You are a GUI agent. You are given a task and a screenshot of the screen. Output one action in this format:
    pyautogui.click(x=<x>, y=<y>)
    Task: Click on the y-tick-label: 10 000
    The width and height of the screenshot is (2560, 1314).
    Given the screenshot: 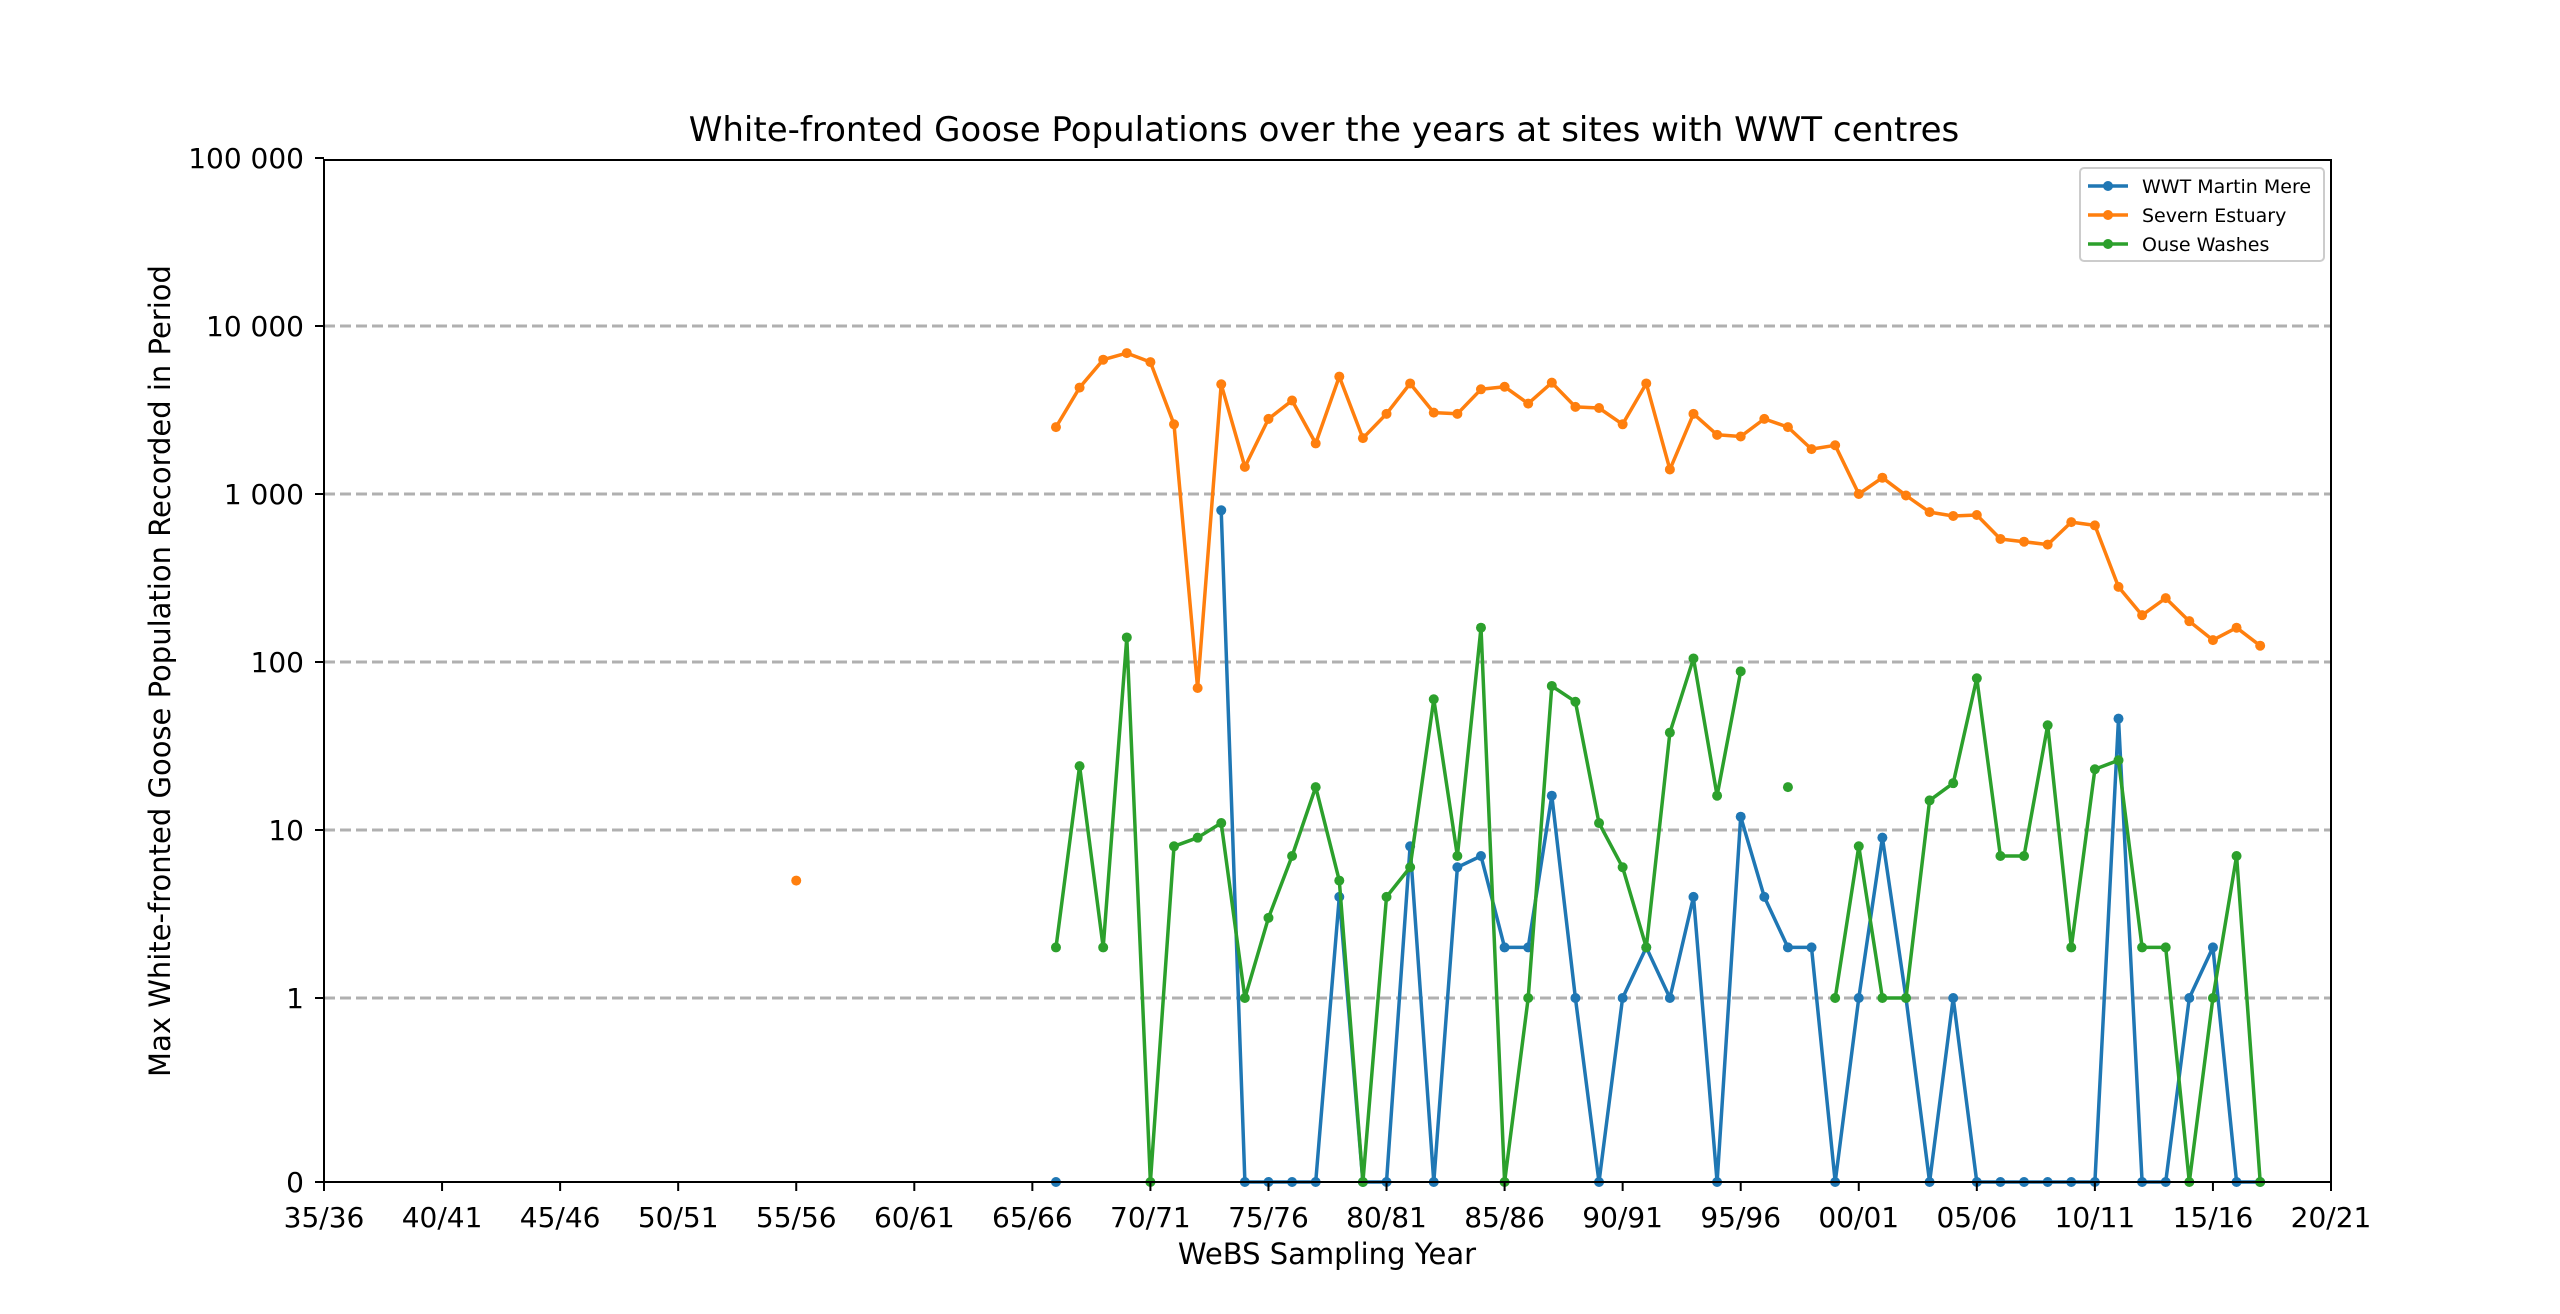 What is the action you would take?
    pyautogui.click(x=255, y=326)
    